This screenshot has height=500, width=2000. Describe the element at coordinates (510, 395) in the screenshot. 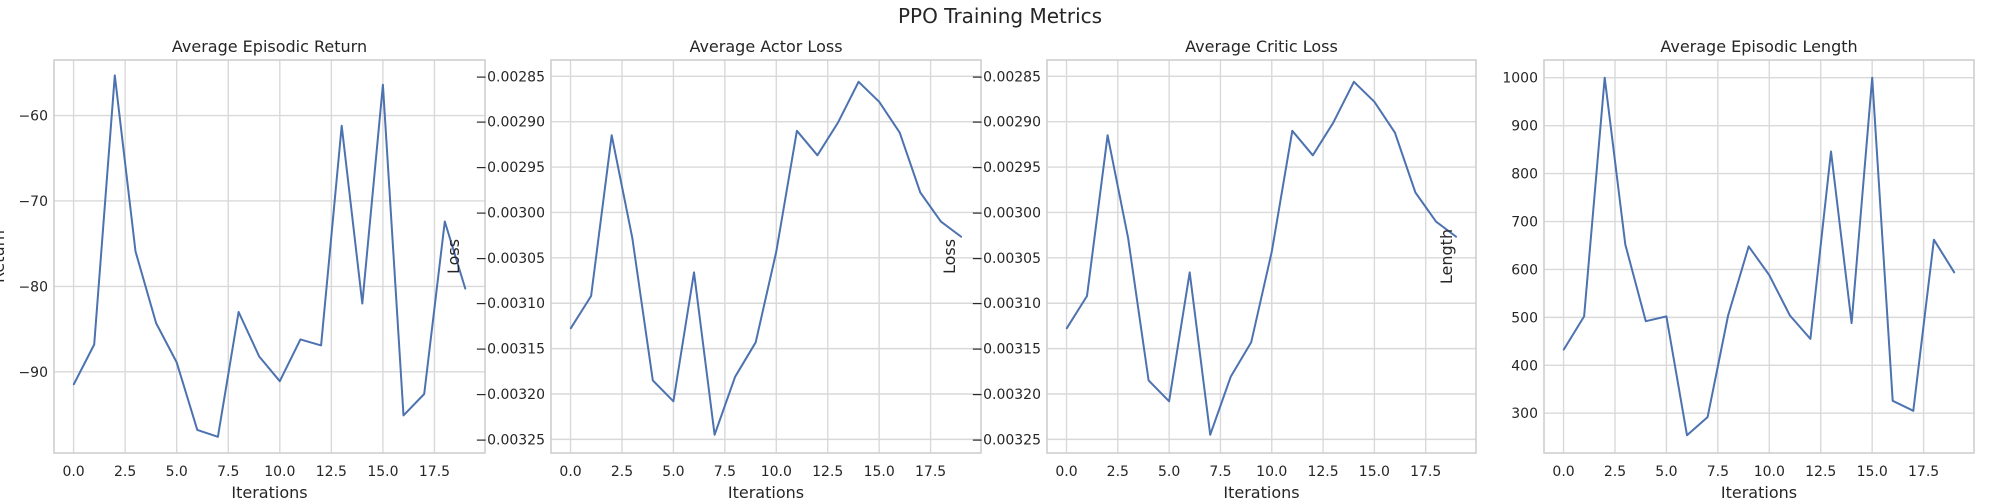

I see `y-tick-label: −0.00320` at that location.